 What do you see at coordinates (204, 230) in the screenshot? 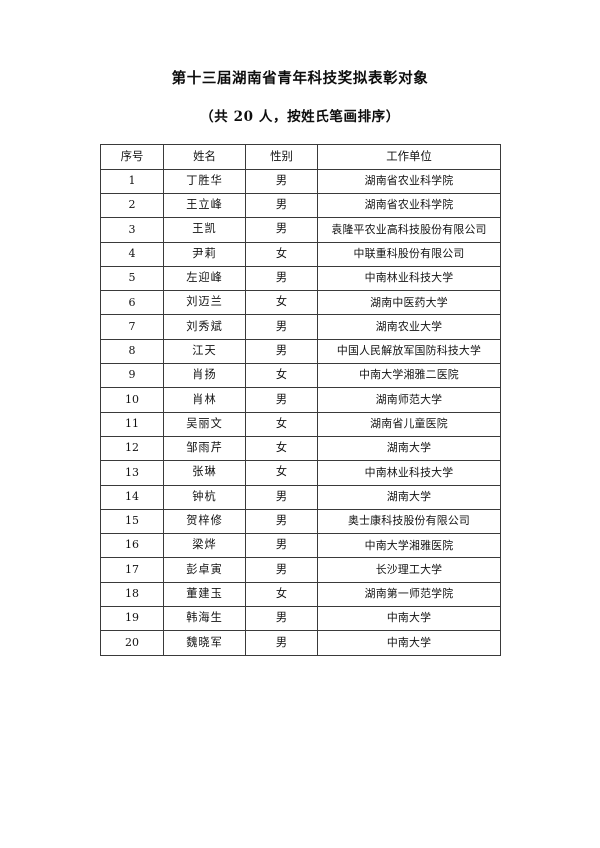
I see `cell-name: 王凯` at bounding box center [204, 230].